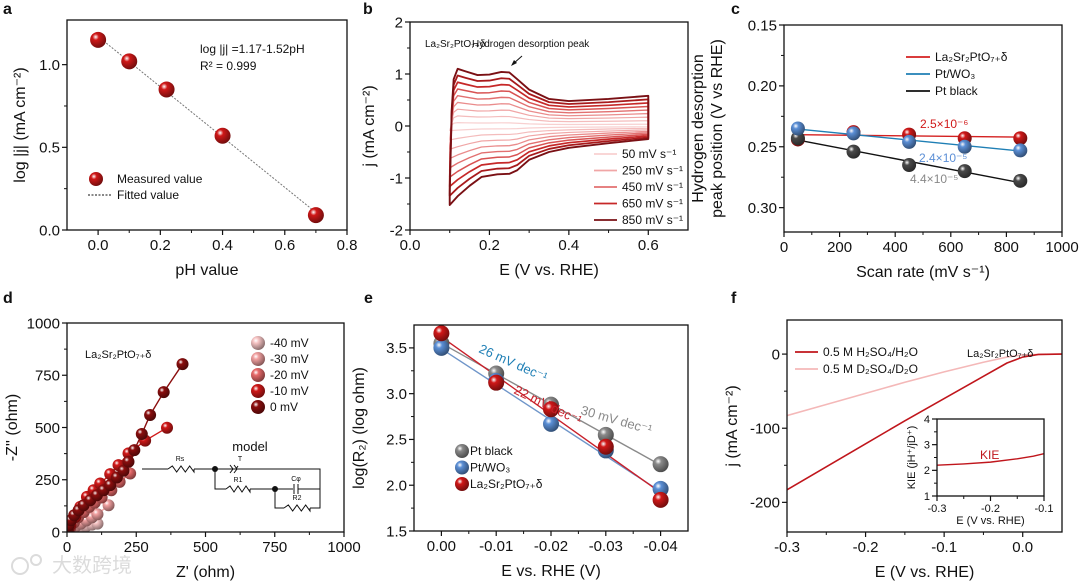  Describe the element at coordinates (399, 126) in the screenshot. I see `y-tick-label: 0` at that location.